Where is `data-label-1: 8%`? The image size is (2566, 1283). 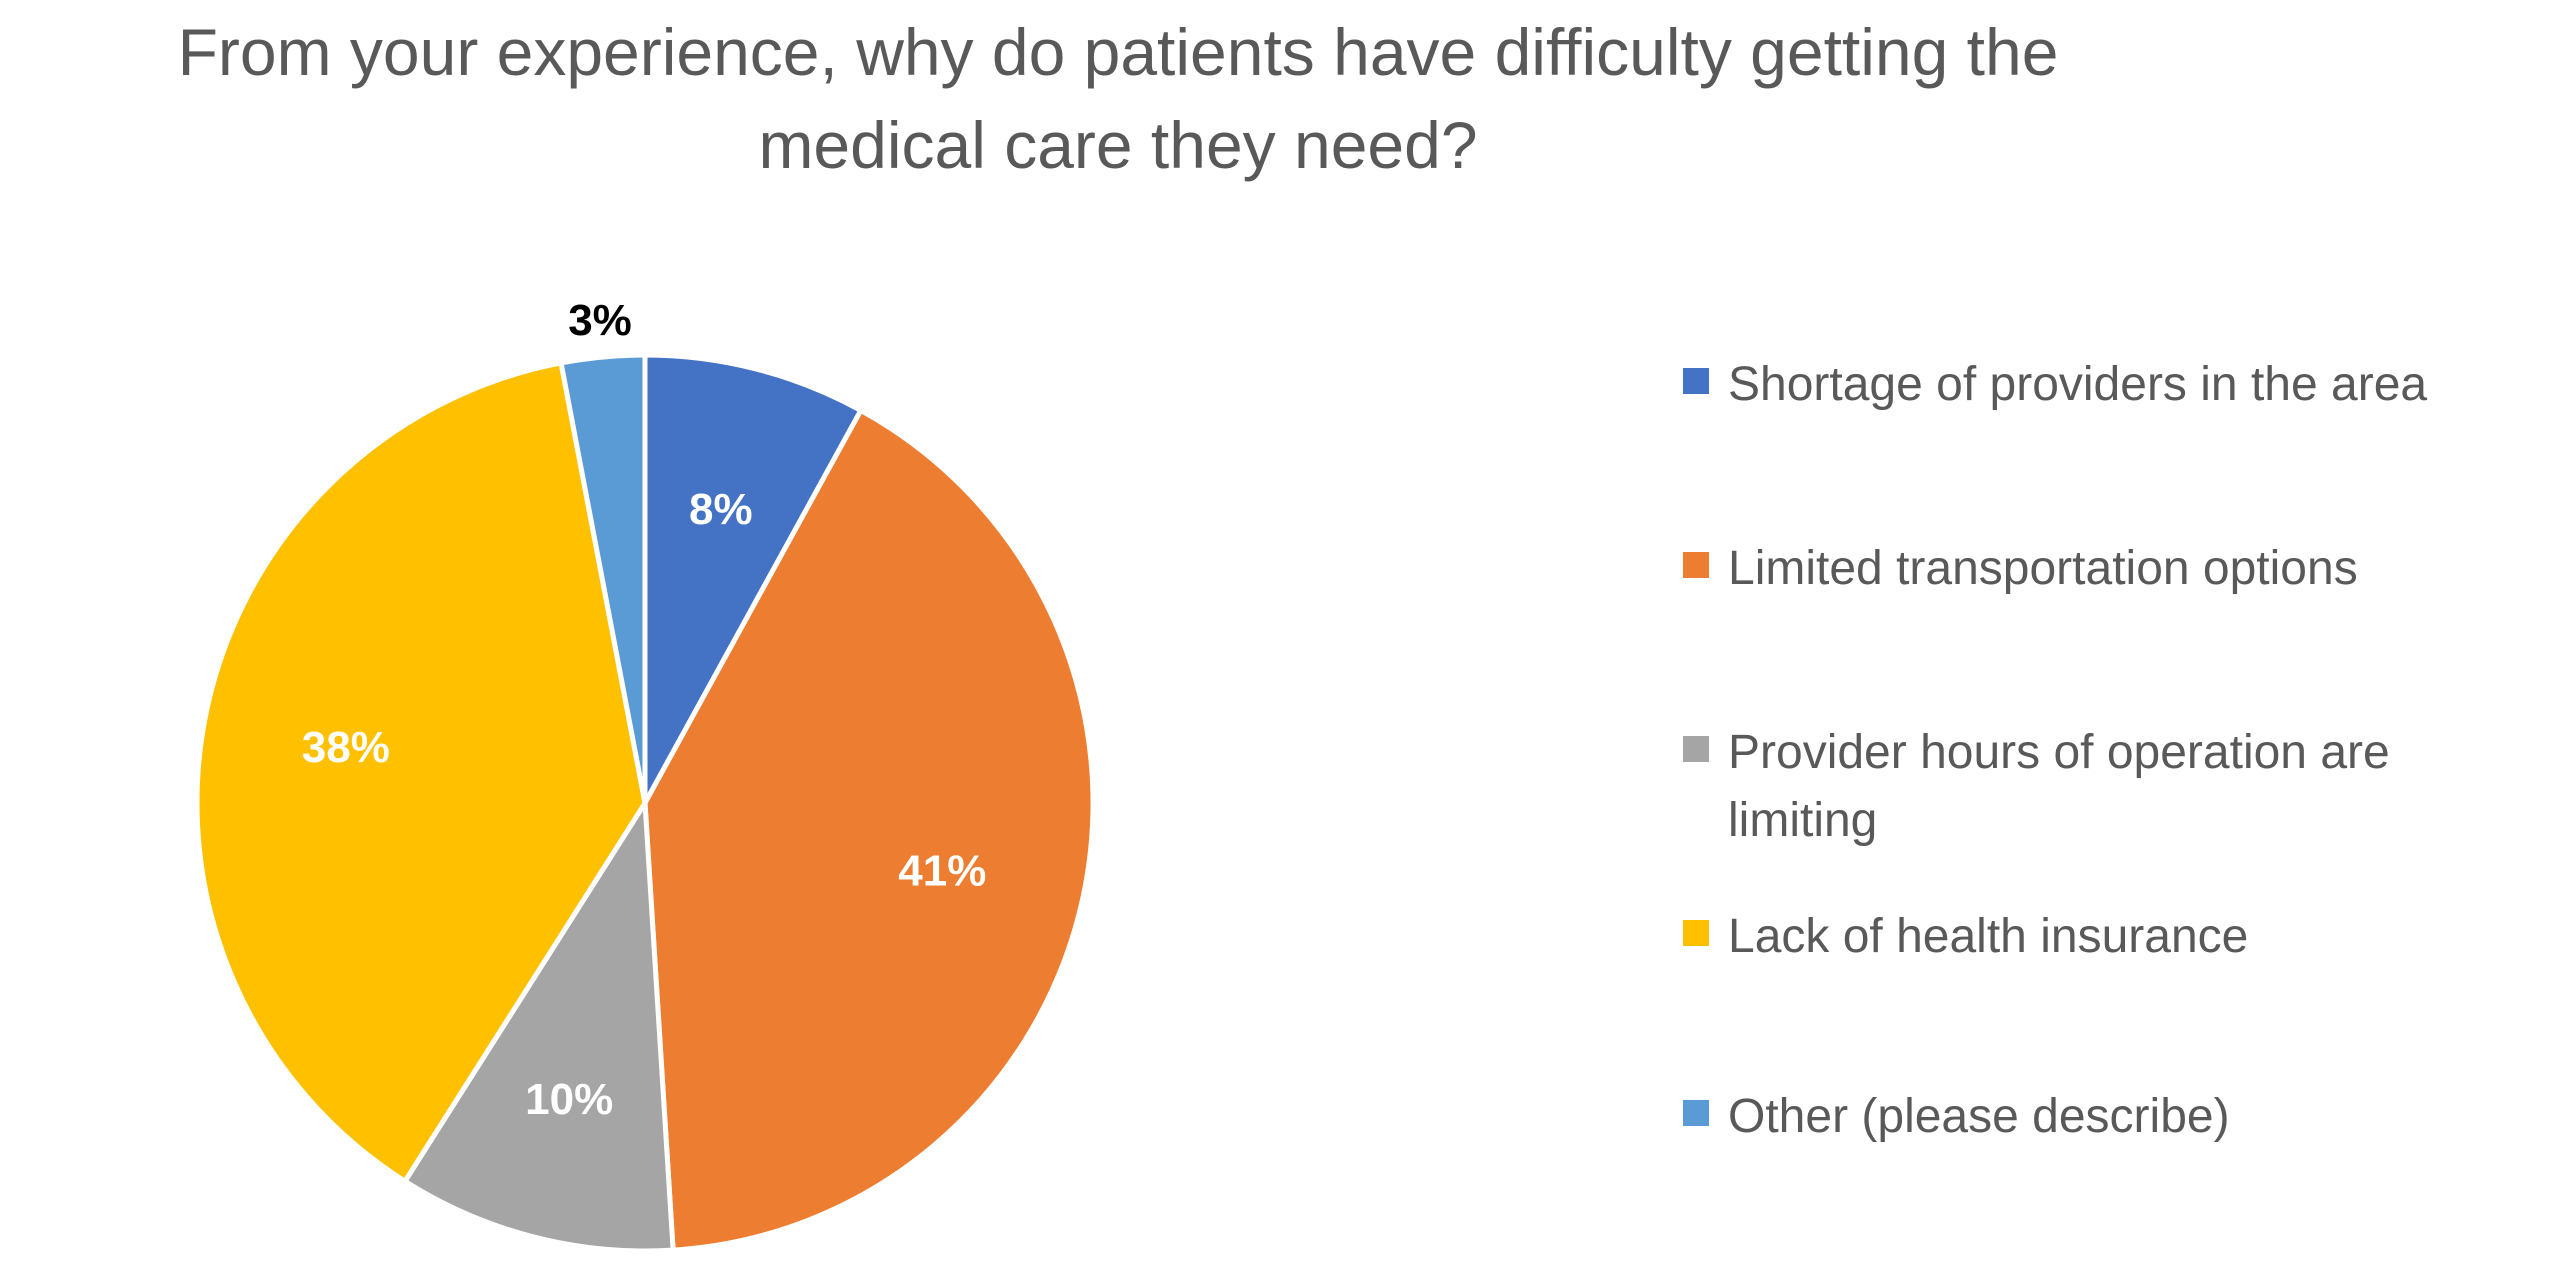
data-label-1: 8% is located at coordinates (721, 509).